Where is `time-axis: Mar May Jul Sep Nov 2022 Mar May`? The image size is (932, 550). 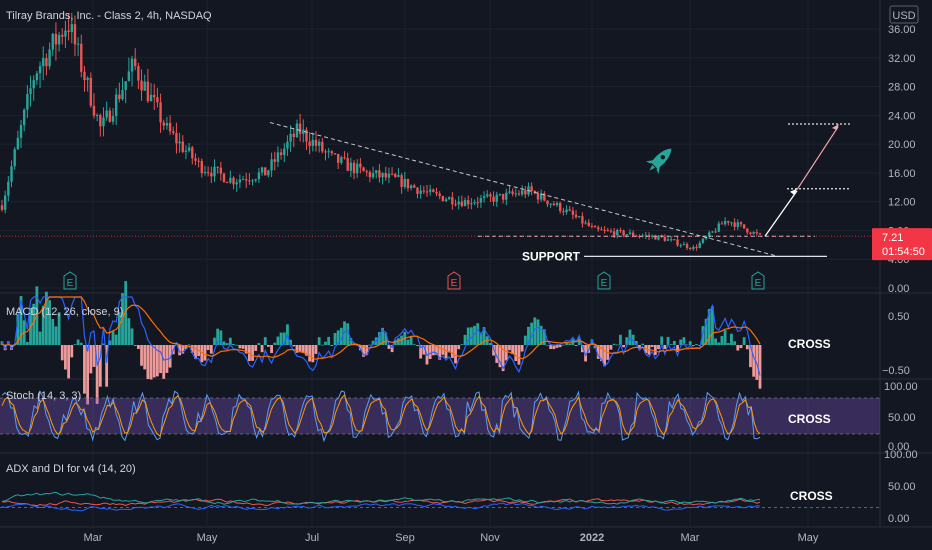 time-axis: Mar May Jul Sep Nov 2022 Mar May is located at coordinates (451, 538).